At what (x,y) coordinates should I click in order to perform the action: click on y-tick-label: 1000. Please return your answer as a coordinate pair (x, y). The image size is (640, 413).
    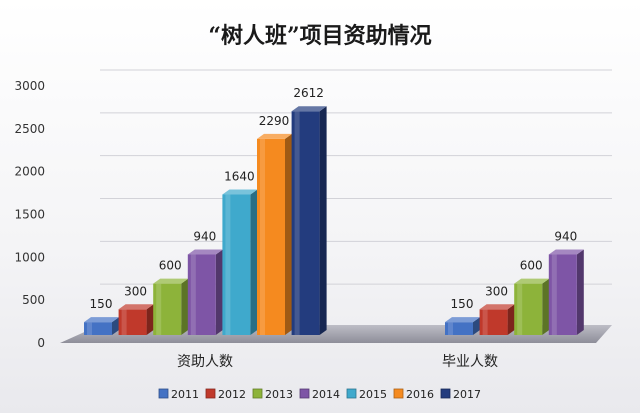
    Looking at the image, I should click on (29, 257).